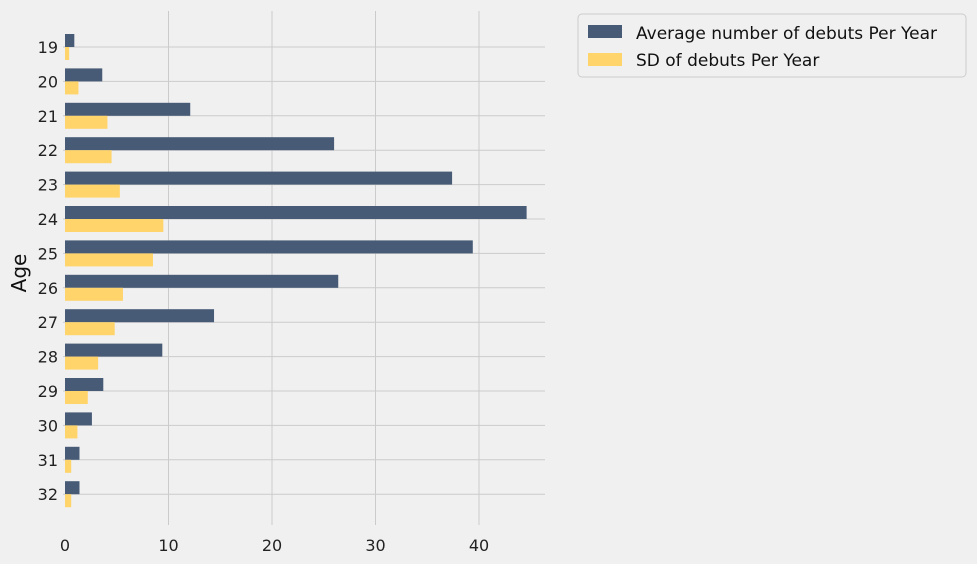  Describe the element at coordinates (48, 81) in the screenshot. I see `y-tick-label: 20` at that location.